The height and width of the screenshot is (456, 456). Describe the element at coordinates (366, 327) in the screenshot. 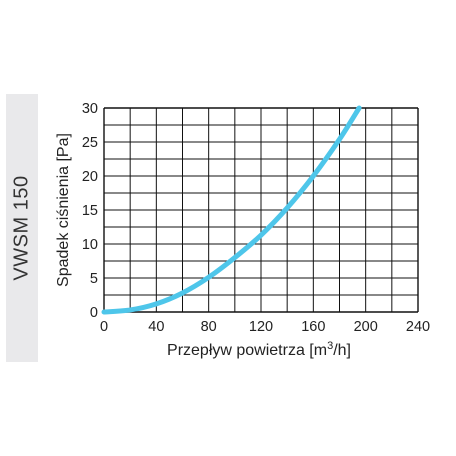

I see `x-tick-label: 200` at that location.